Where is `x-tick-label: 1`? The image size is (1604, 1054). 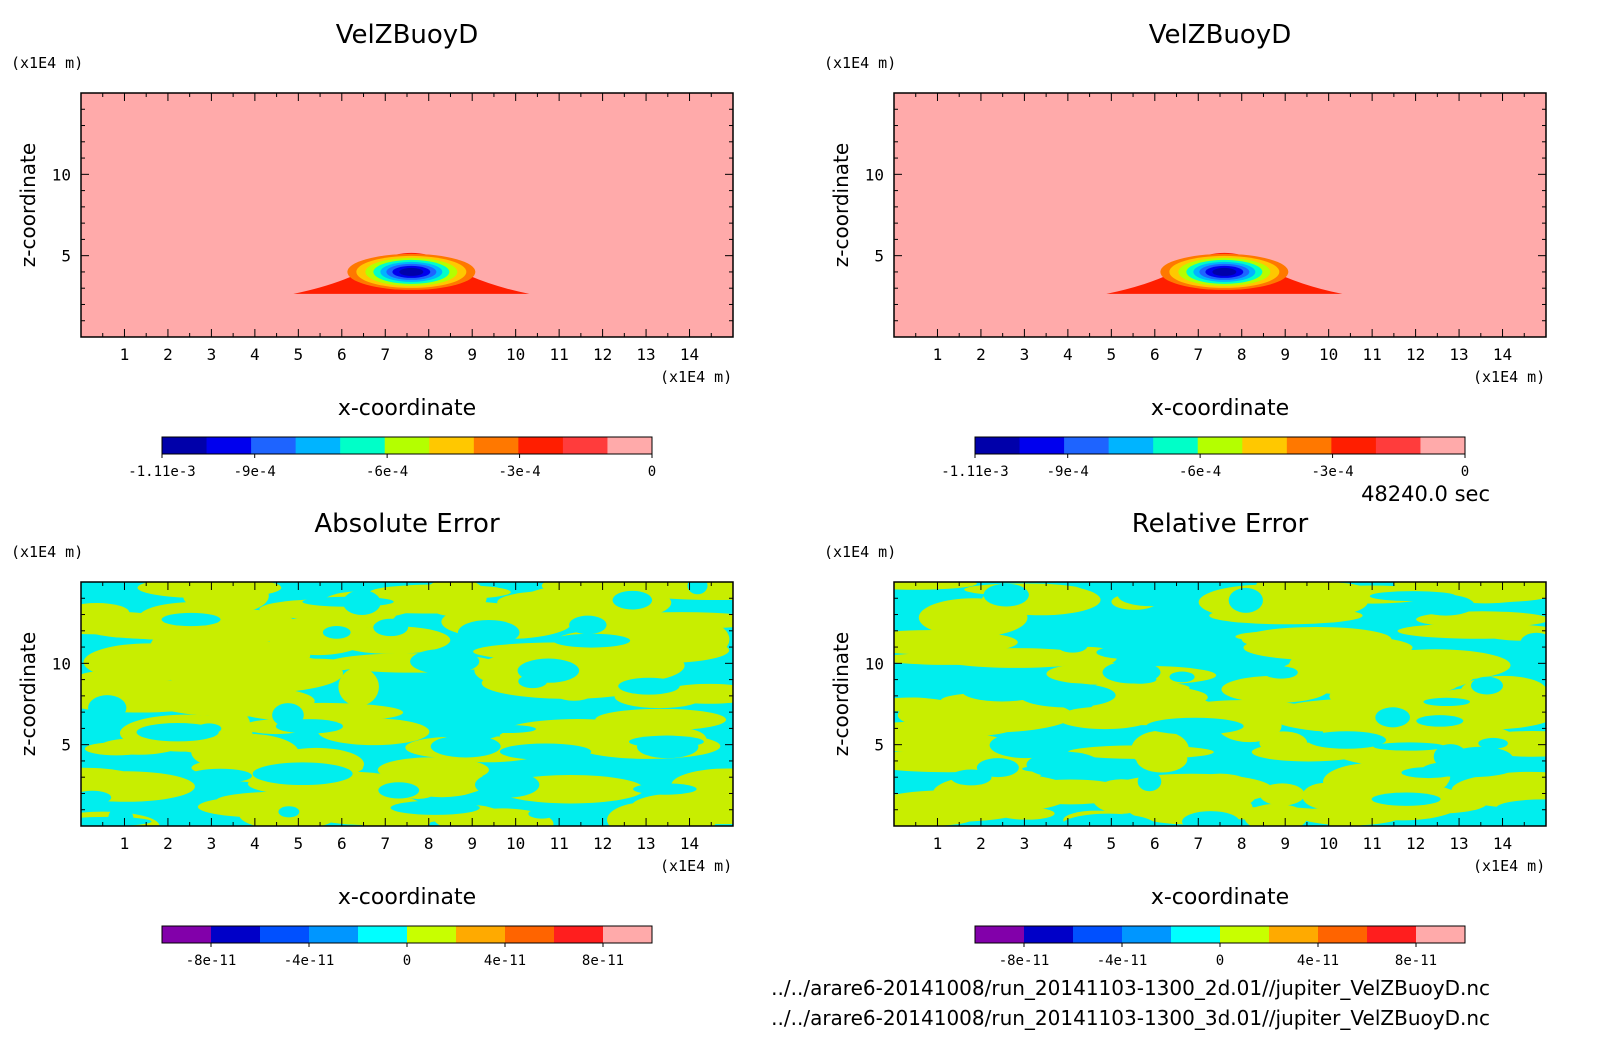 x-tick-label: 1 is located at coordinates (938, 843).